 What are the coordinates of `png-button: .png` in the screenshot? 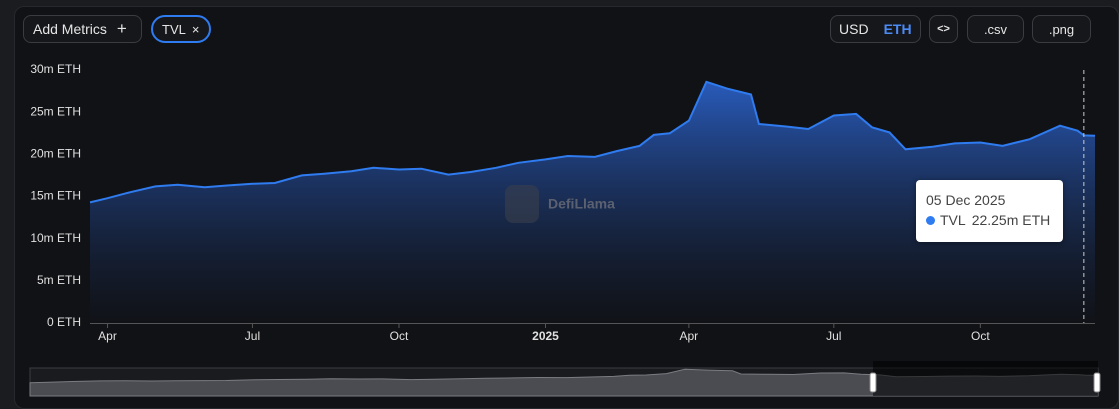 It's located at (1061, 29).